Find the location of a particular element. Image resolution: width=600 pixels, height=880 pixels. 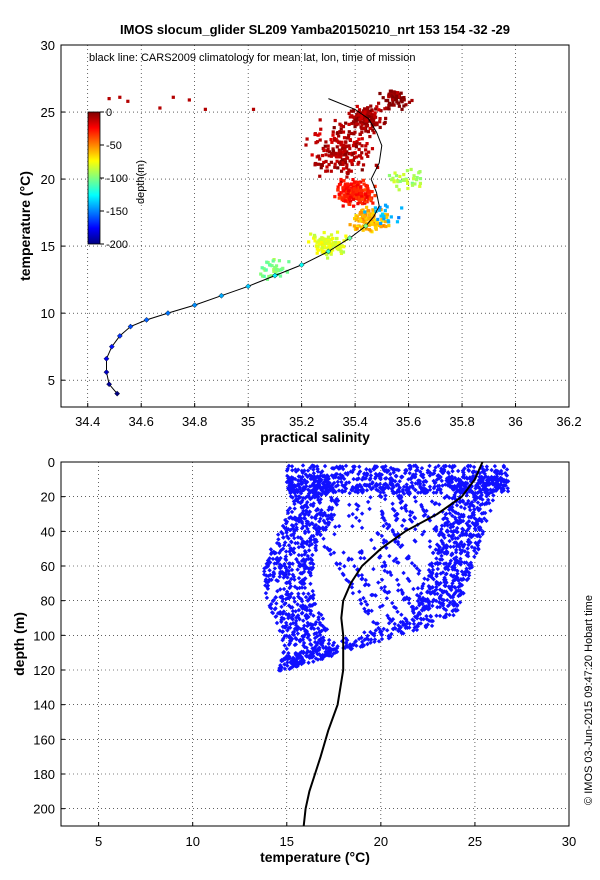

ts-x-tick-label: 34.8 is located at coordinates (194, 421).